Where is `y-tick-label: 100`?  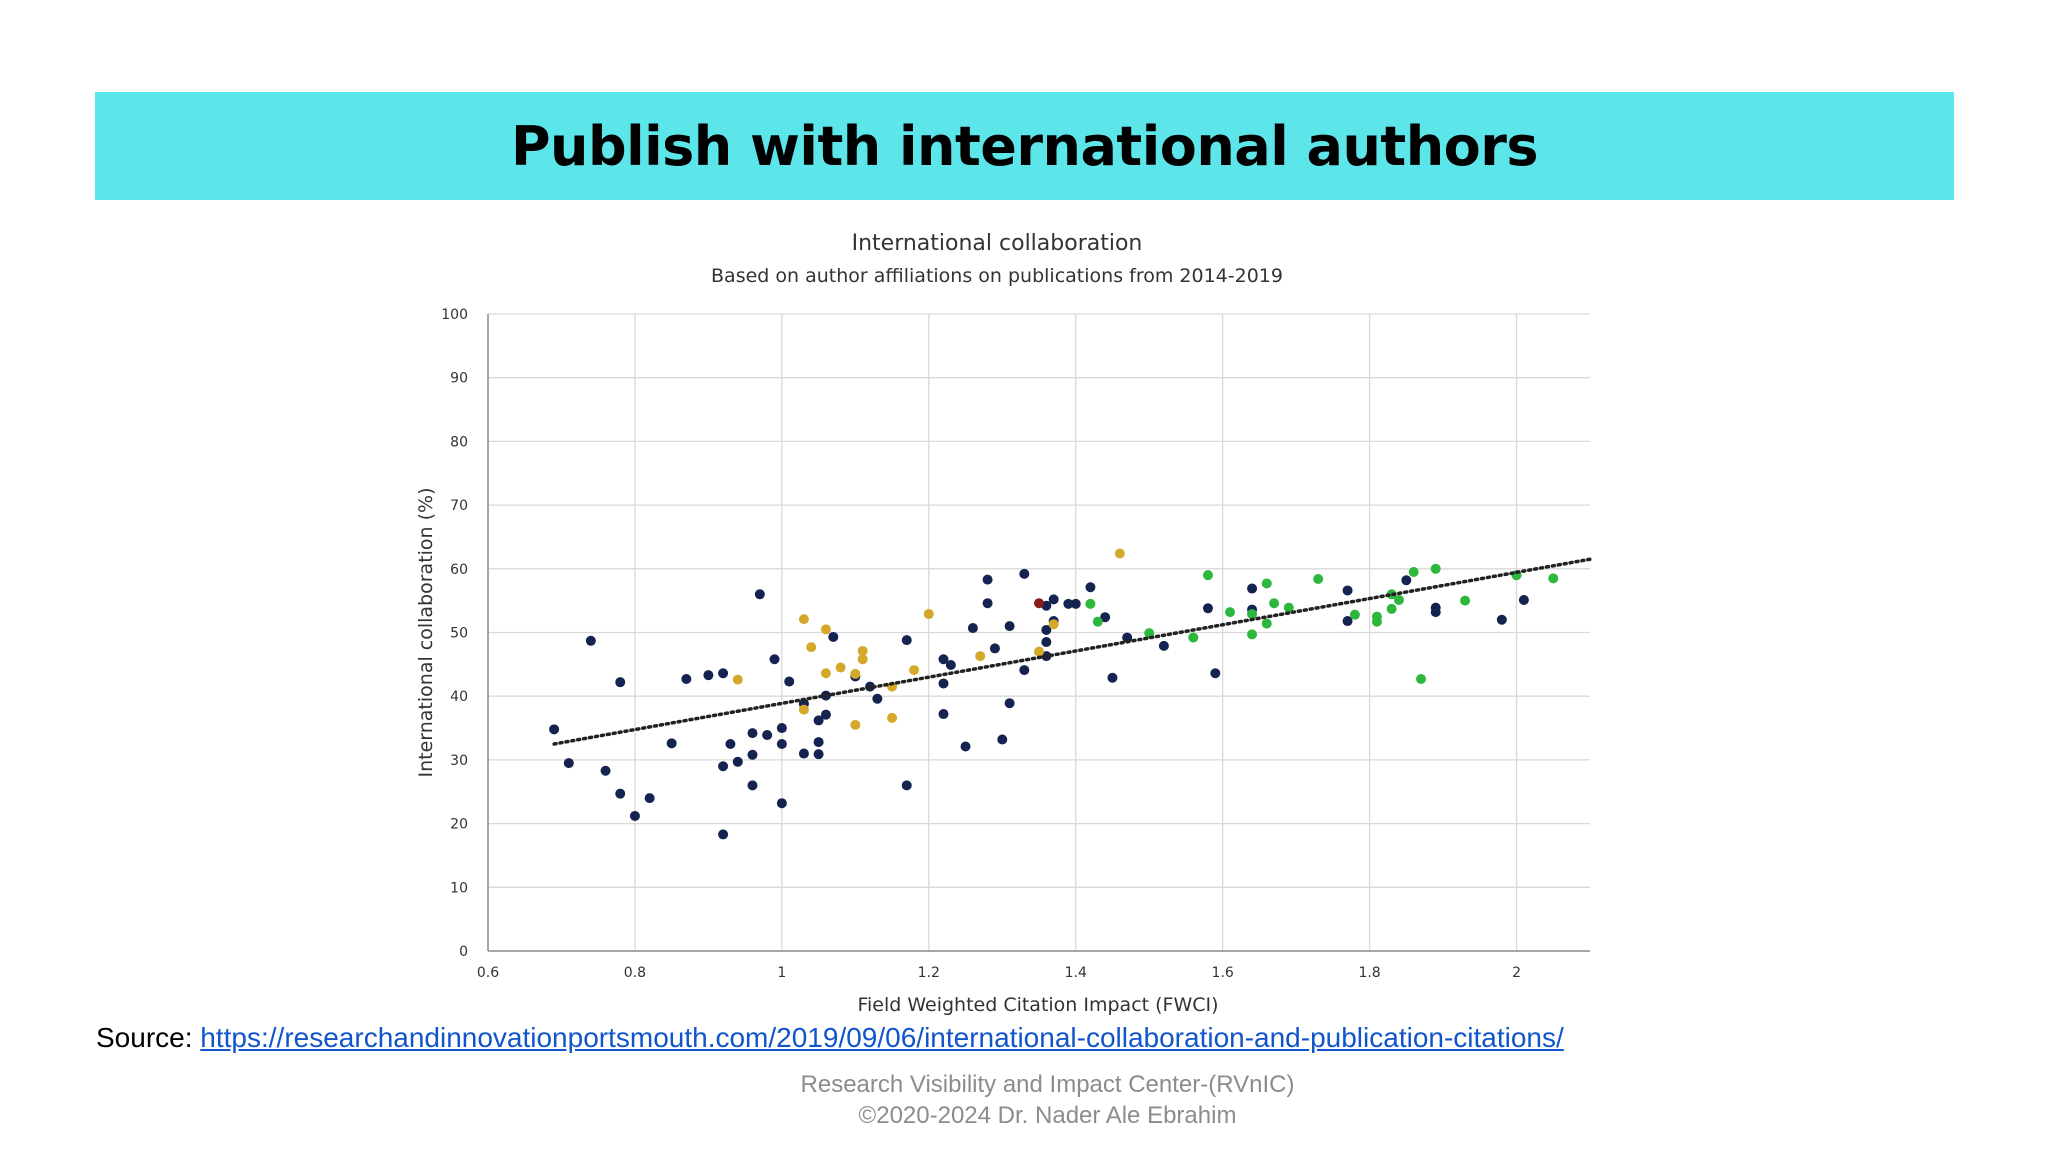 y-tick-label: 100 is located at coordinates (454, 315).